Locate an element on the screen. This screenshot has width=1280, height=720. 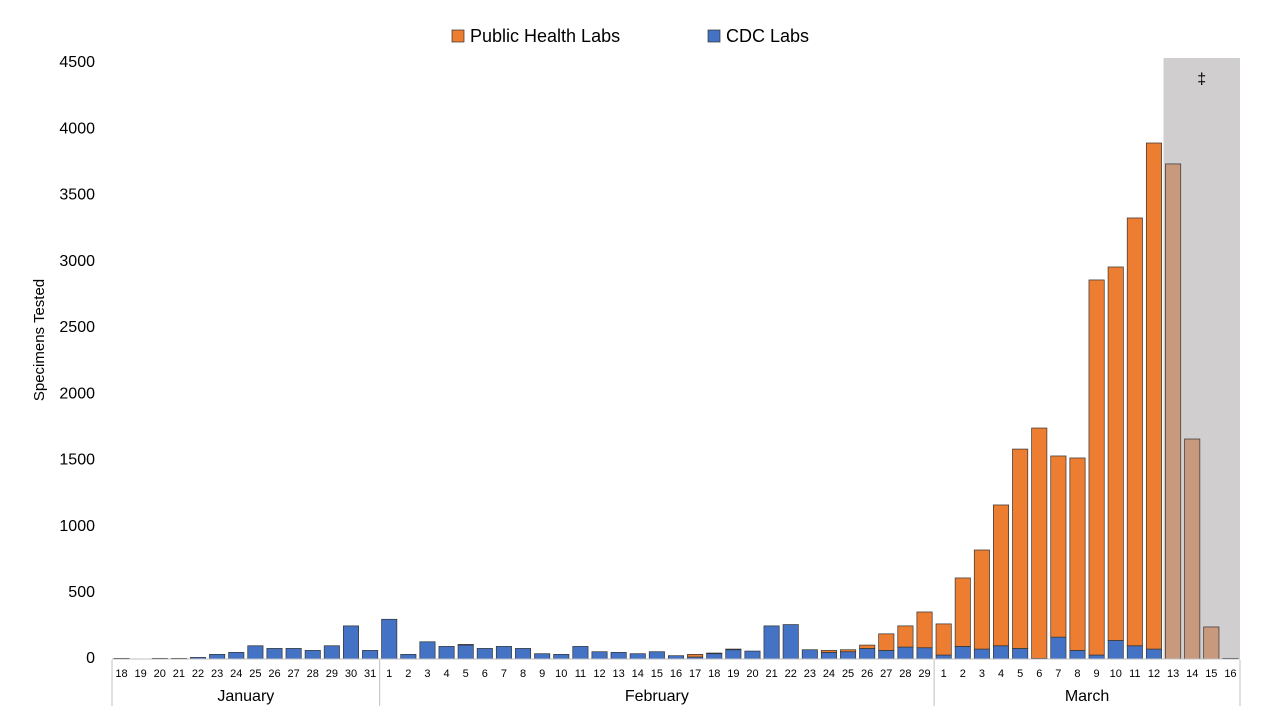
month-label: February is located at coordinates (657, 696).